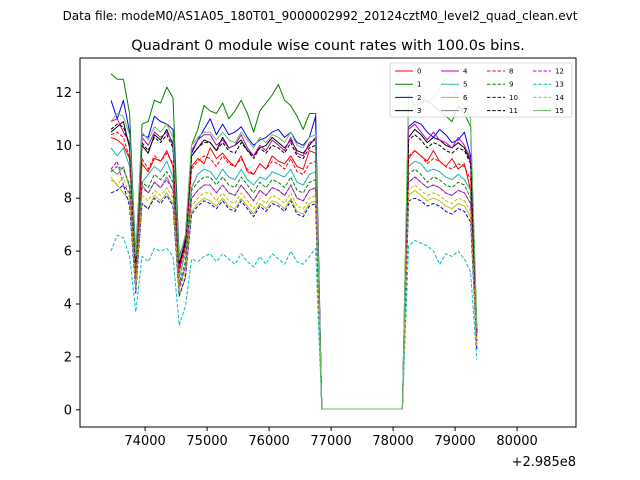  Describe the element at coordinates (330, 441) in the screenshot. I see `x-tick-label: 77000` at that location.